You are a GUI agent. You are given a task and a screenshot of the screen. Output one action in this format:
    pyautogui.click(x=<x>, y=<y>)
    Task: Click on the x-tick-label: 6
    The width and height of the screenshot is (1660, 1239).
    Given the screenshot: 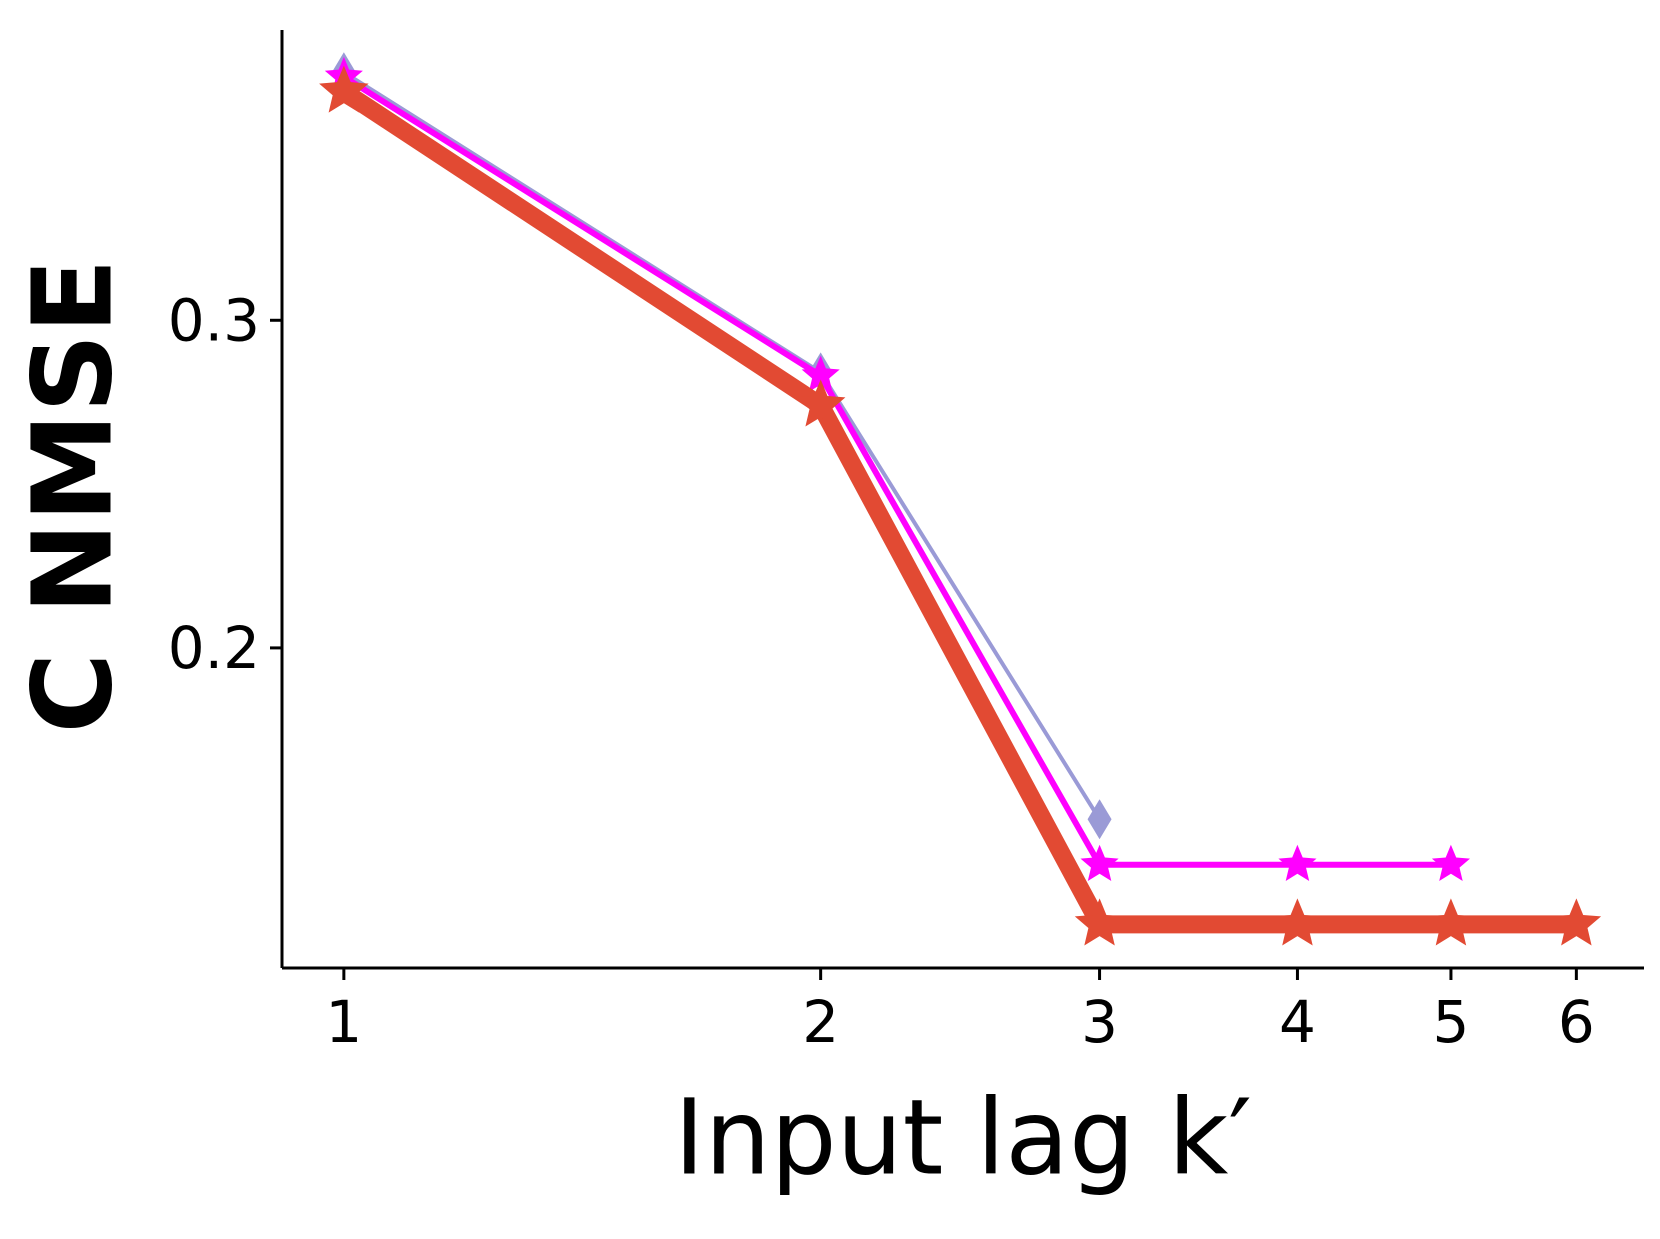 What is the action you would take?
    pyautogui.click(x=1576, y=1022)
    